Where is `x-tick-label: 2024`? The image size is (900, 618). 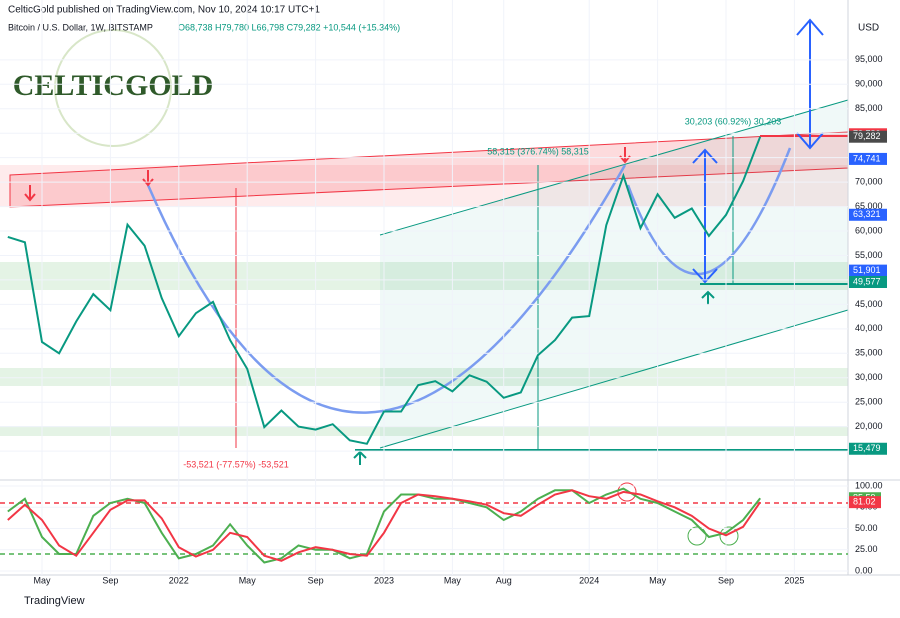 x-tick-label: 2024 is located at coordinates (589, 580).